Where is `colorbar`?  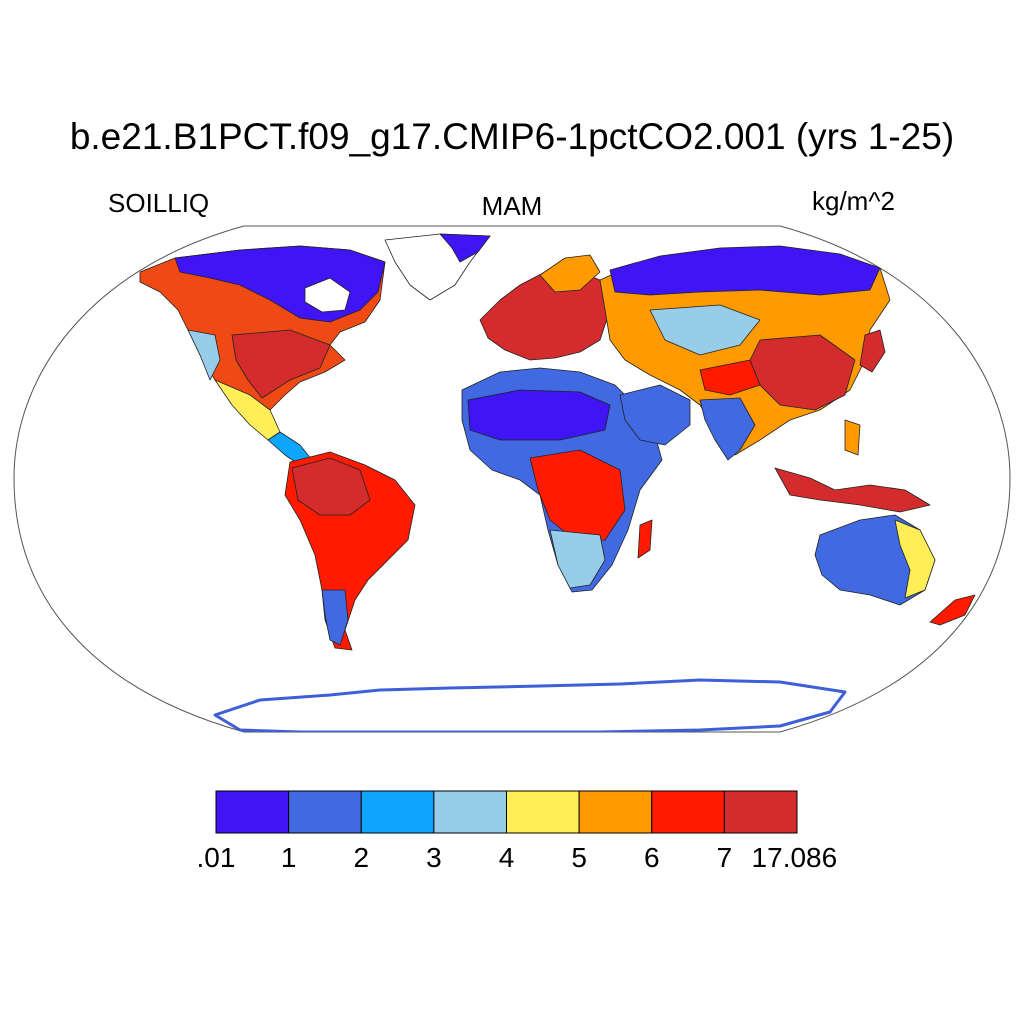 colorbar is located at coordinates (506, 812).